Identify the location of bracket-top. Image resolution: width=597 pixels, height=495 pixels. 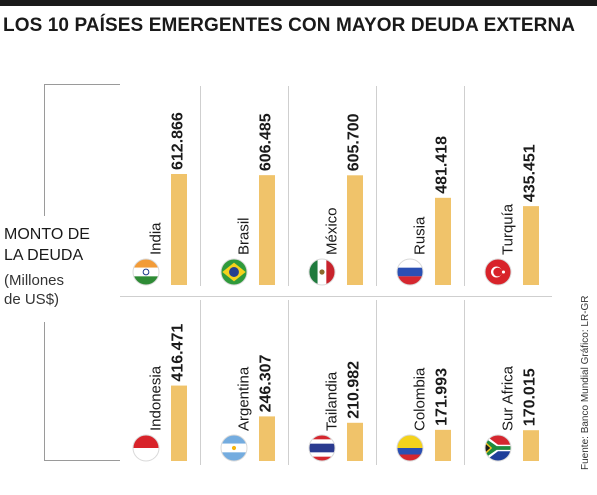
(82, 84).